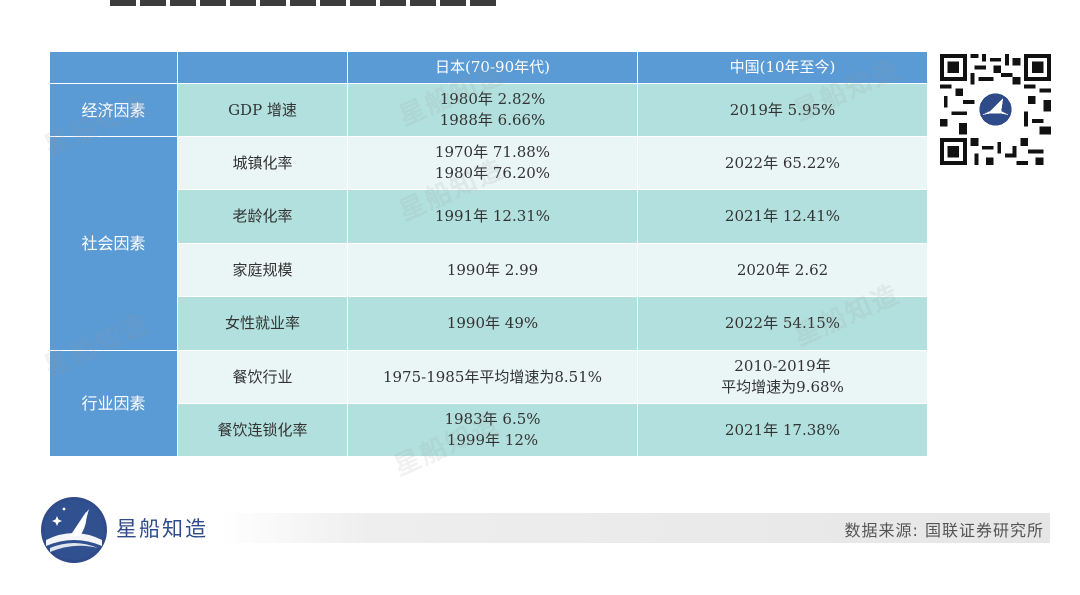 This screenshot has height=595, width=1080. What do you see at coordinates (262, 323) in the screenshot?
I see `indicator-label: 女性就业率` at bounding box center [262, 323].